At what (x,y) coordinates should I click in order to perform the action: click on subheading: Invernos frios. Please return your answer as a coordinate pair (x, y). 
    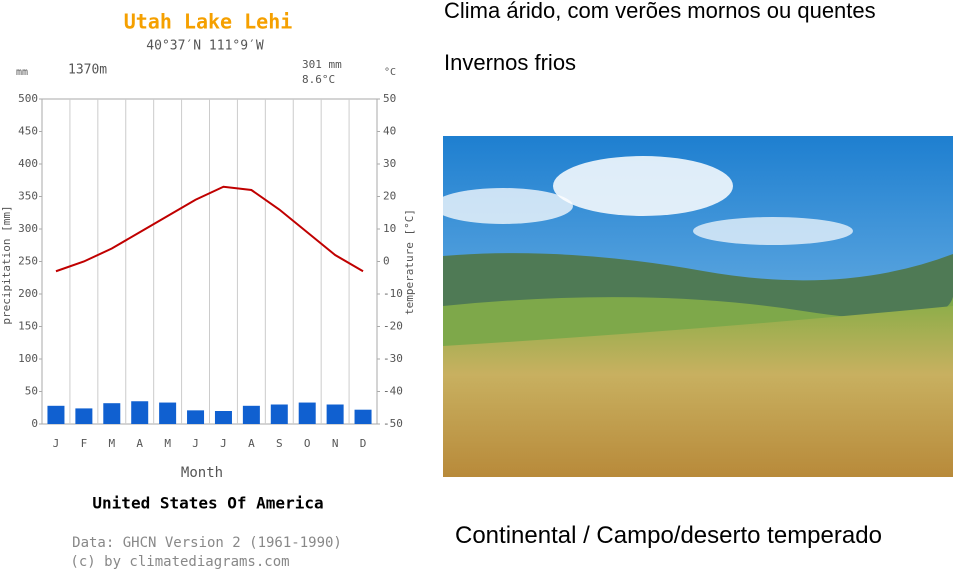
    Looking at the image, I should click on (510, 62).